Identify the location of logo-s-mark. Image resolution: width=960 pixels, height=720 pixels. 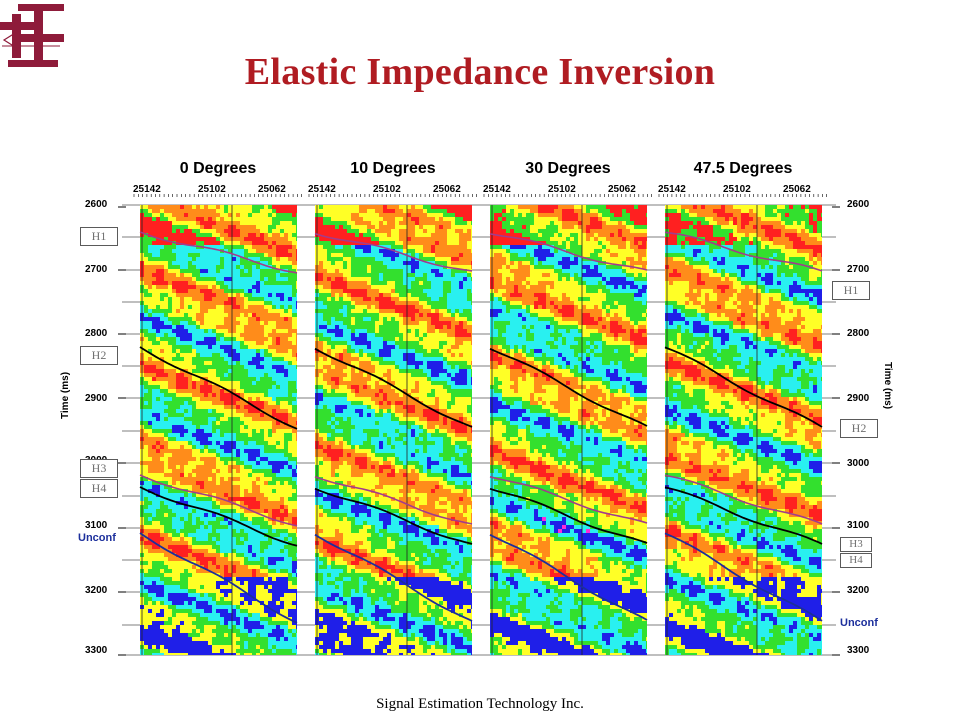
(32, 35).